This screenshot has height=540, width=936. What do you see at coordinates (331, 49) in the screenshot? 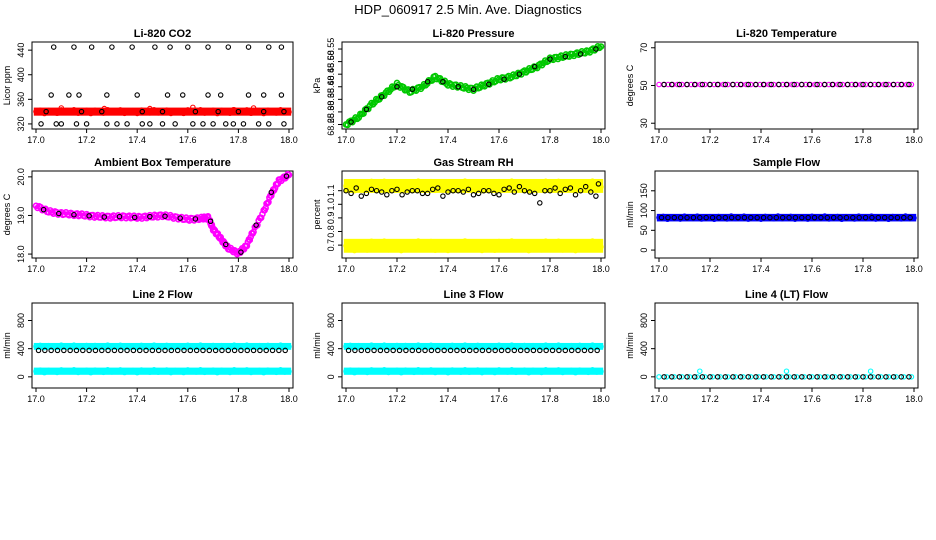
I see `y-tick-label: 68.55` at bounding box center [331, 49].